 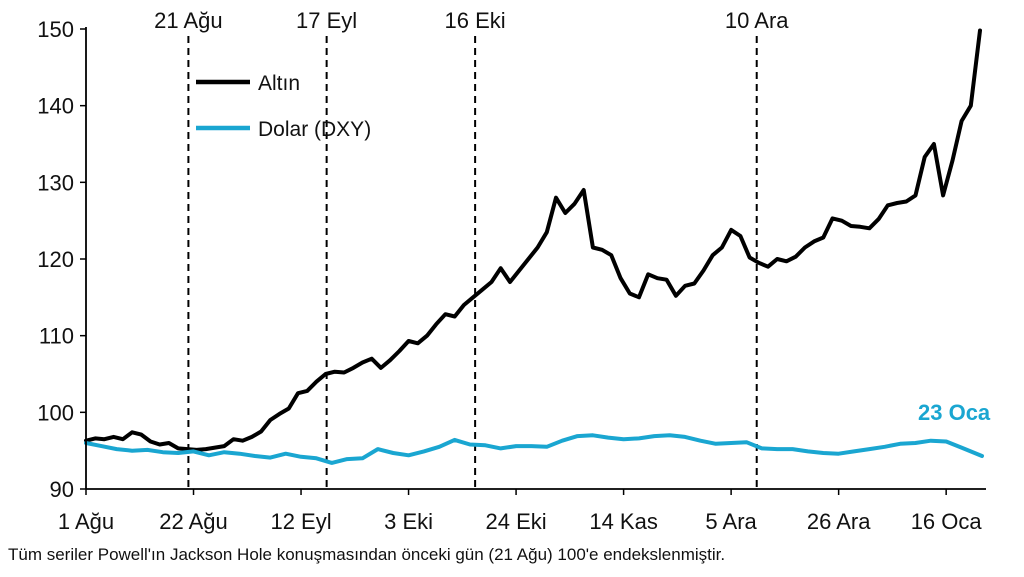 I want to click on y-tick-label: 130, so click(x=55, y=182).